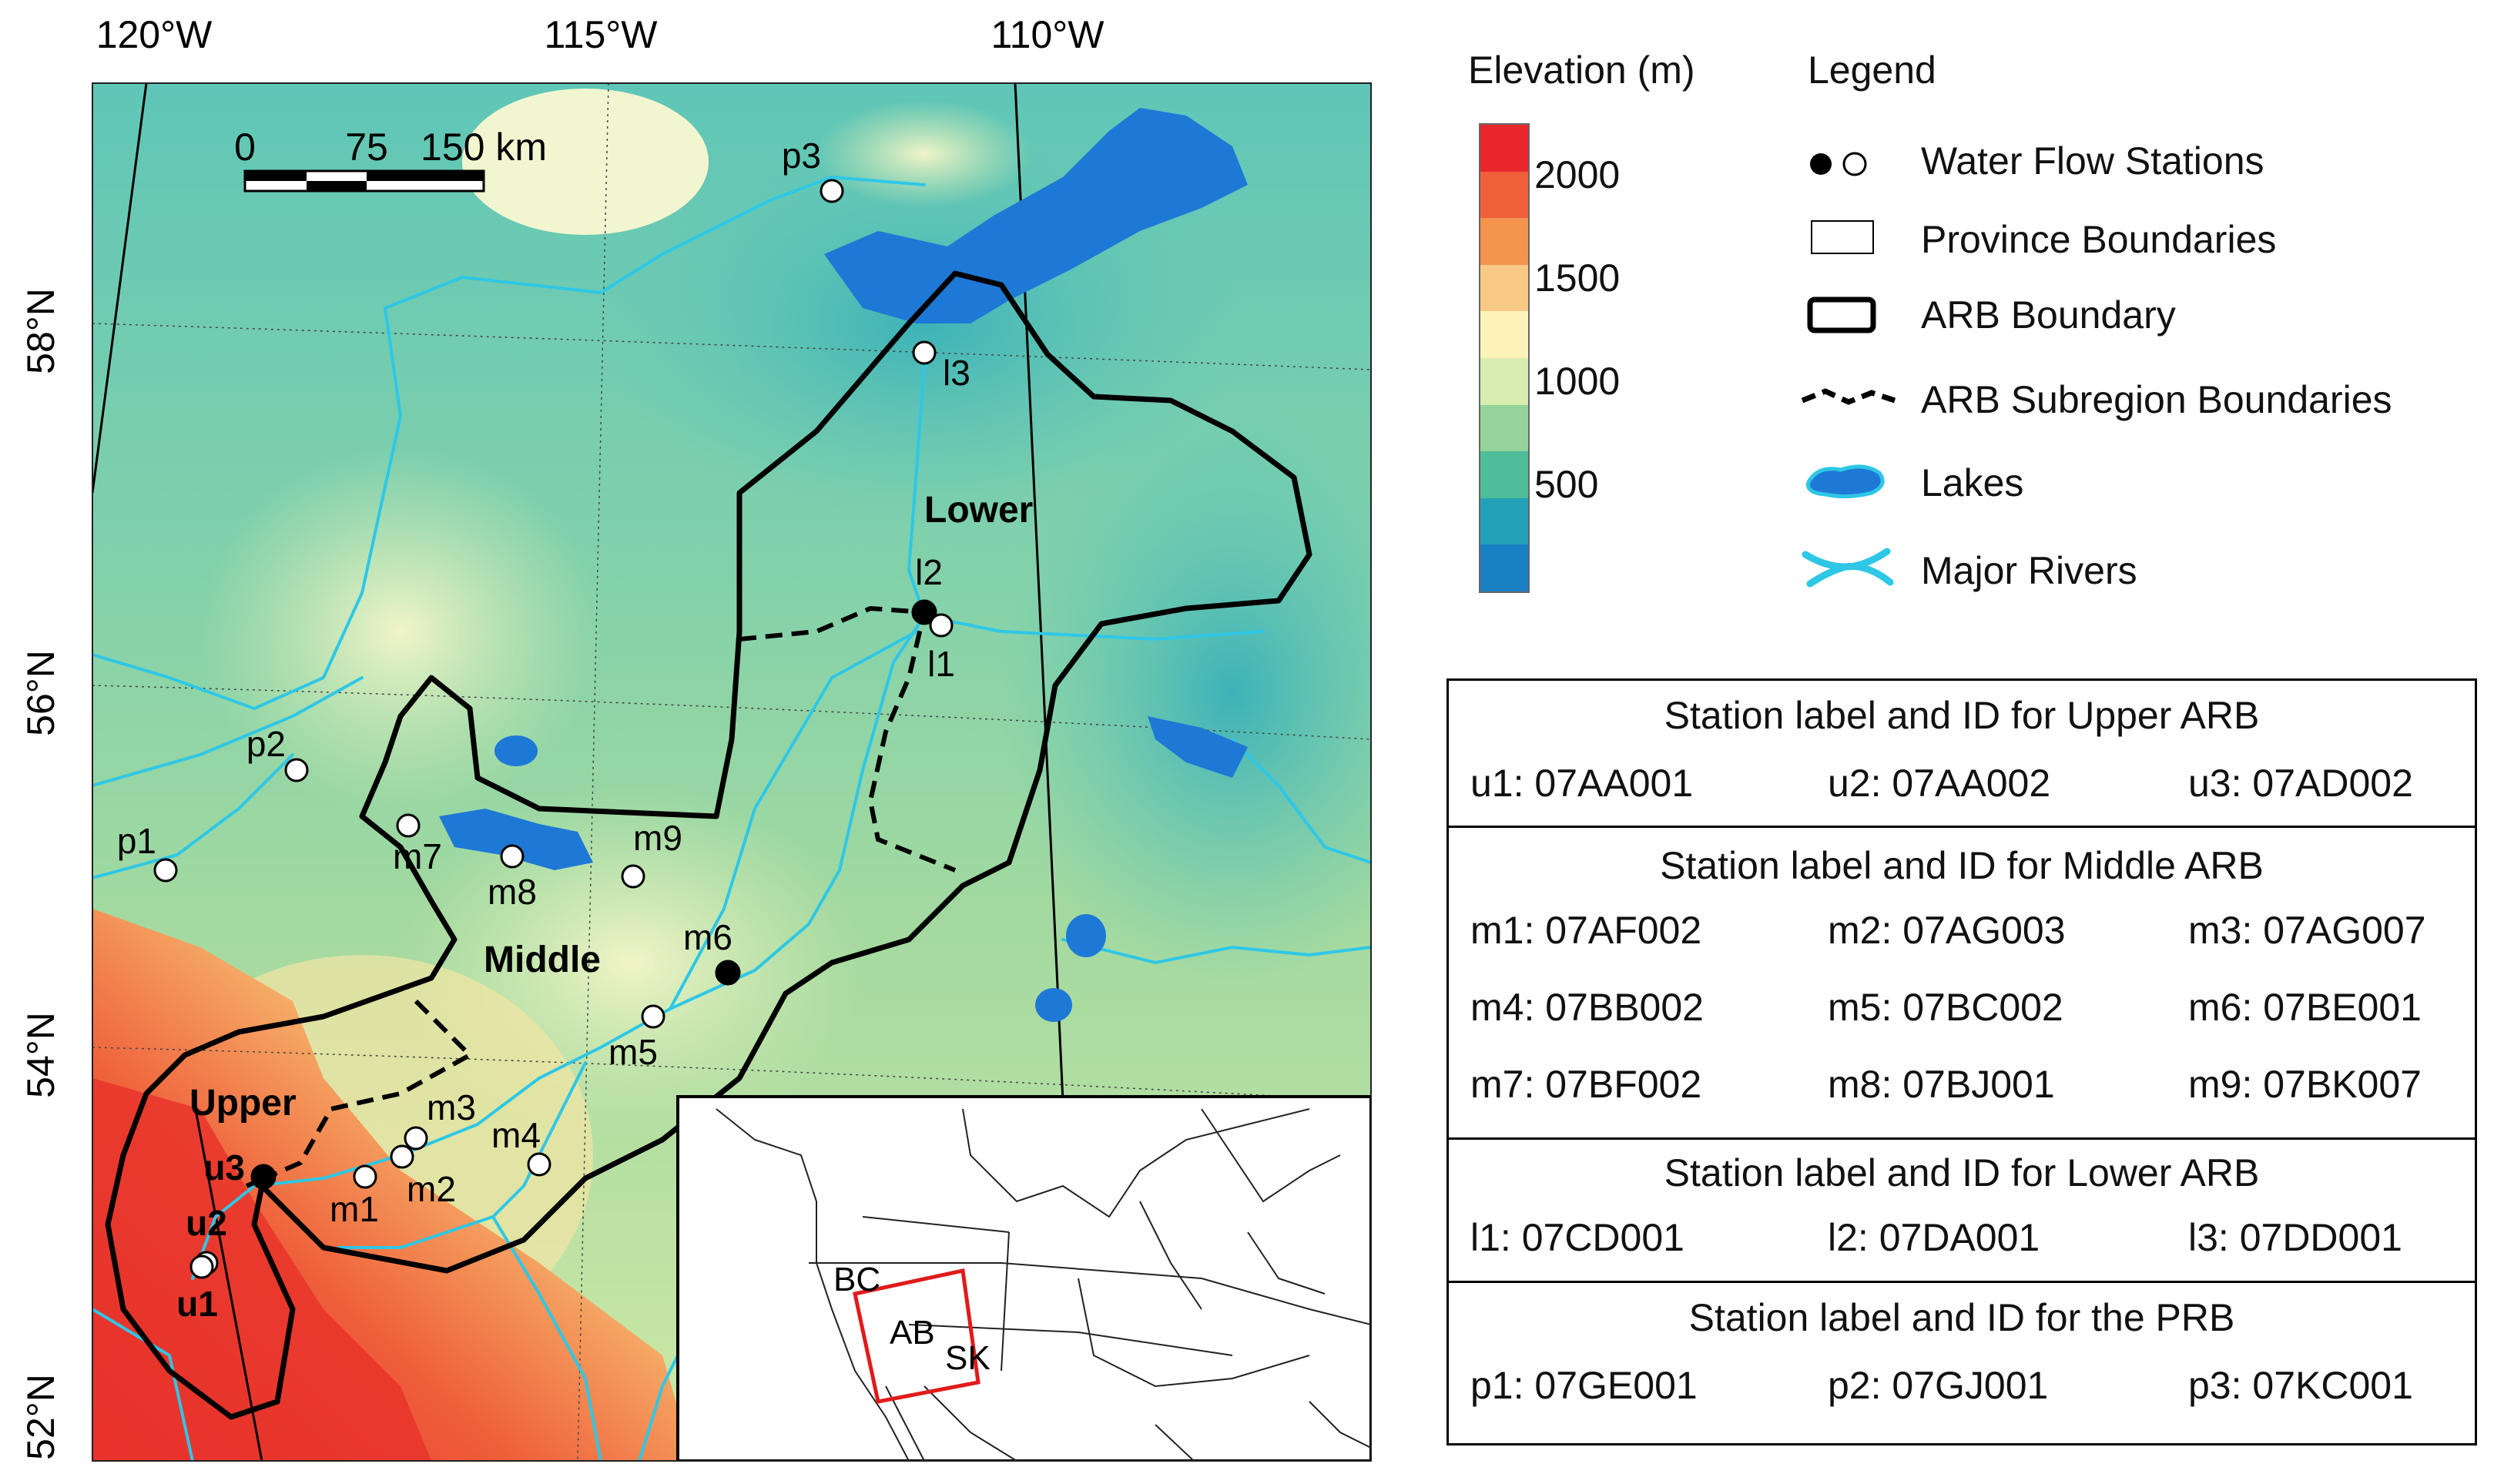  I want to click on station-label-l2: l2, so click(929, 572).